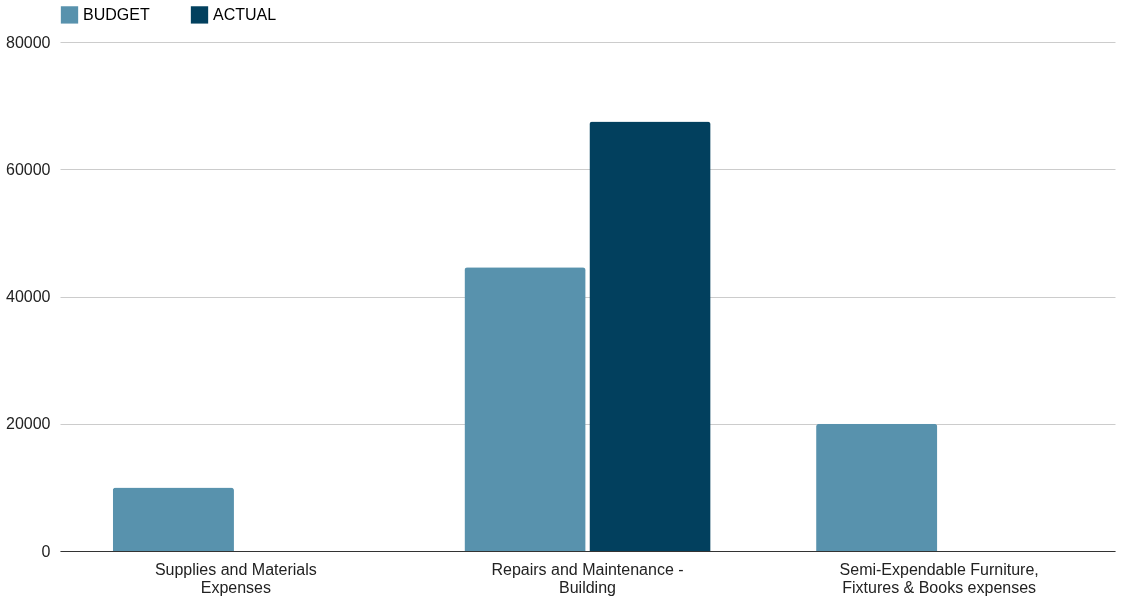 This screenshot has height=607, width=1126. What do you see at coordinates (116, 14) in the screenshot?
I see `legend-label: BUDGET` at bounding box center [116, 14].